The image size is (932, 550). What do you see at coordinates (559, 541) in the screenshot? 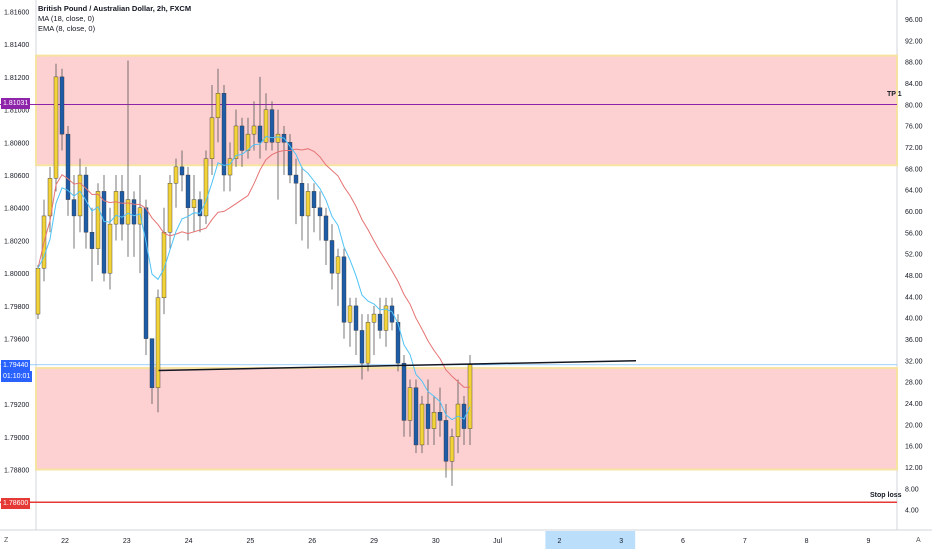
I see `x-tick-label: 2` at bounding box center [559, 541].